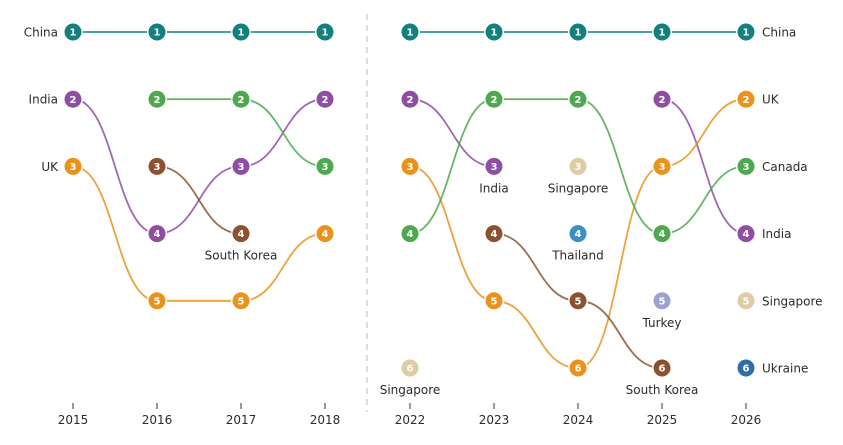  What do you see at coordinates (661, 323) in the screenshot?
I see `country-label-turkey: Turkey` at bounding box center [661, 323].